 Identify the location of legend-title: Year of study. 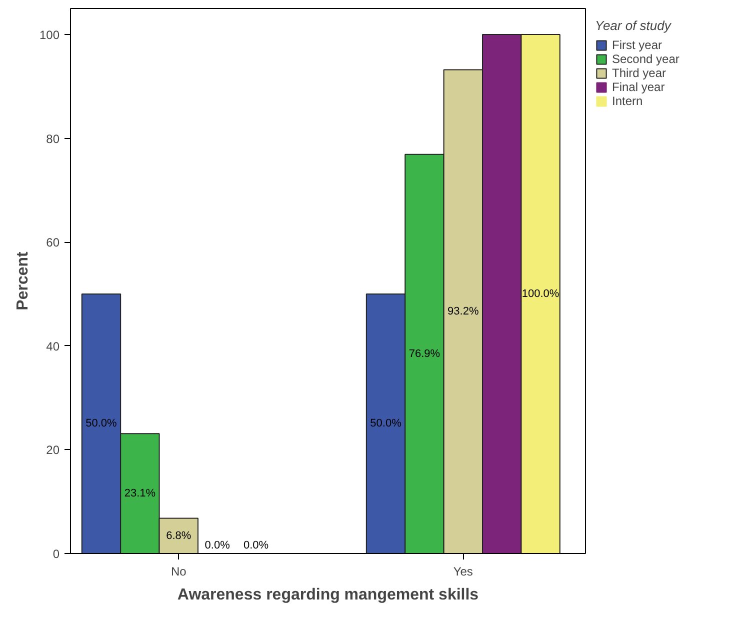
(633, 25).